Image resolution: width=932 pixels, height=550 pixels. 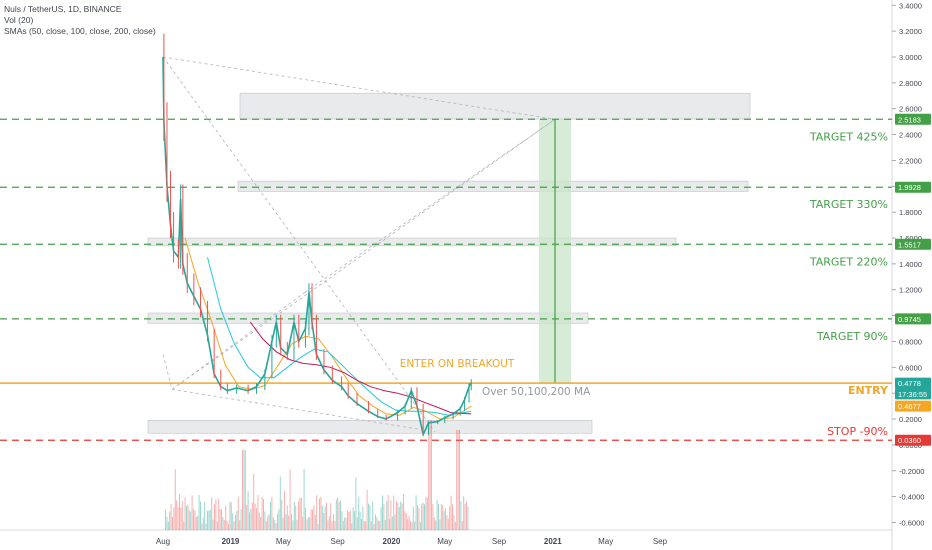 I want to click on price-label-badge, so click(x=913, y=440).